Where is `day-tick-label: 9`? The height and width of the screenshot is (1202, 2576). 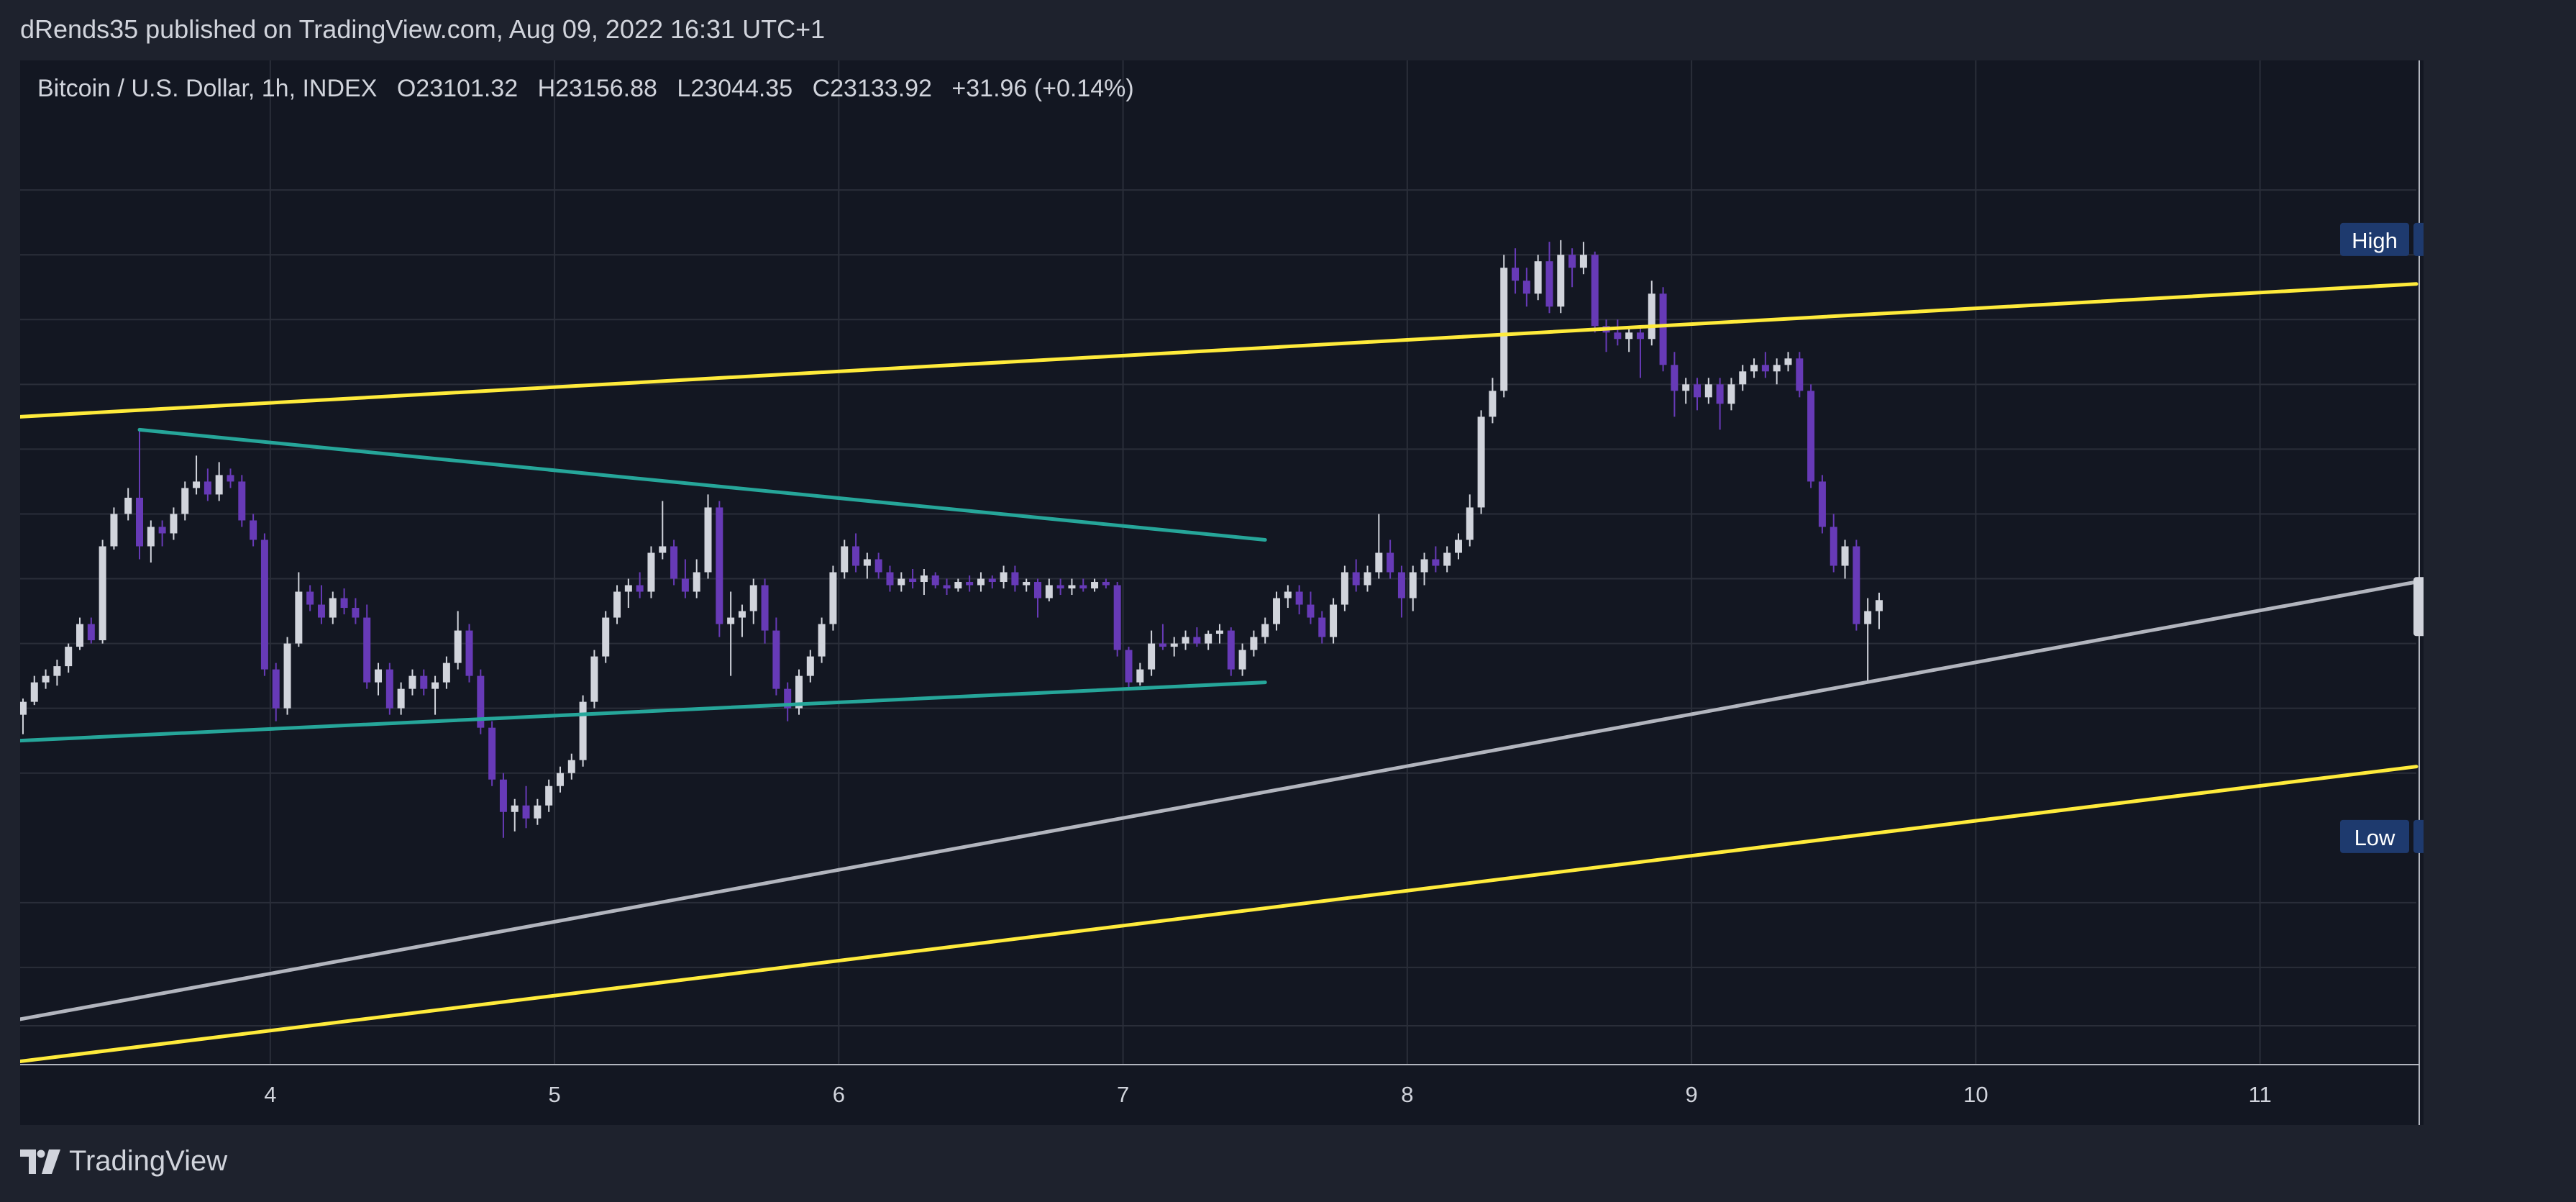
day-tick-label: 9 is located at coordinates (1691, 1095).